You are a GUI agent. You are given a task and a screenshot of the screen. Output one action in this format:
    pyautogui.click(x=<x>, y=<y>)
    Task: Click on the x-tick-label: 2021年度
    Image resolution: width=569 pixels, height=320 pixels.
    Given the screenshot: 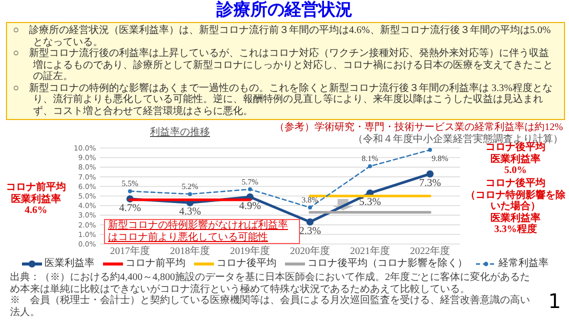 What is the action you would take?
    pyautogui.click(x=370, y=252)
    